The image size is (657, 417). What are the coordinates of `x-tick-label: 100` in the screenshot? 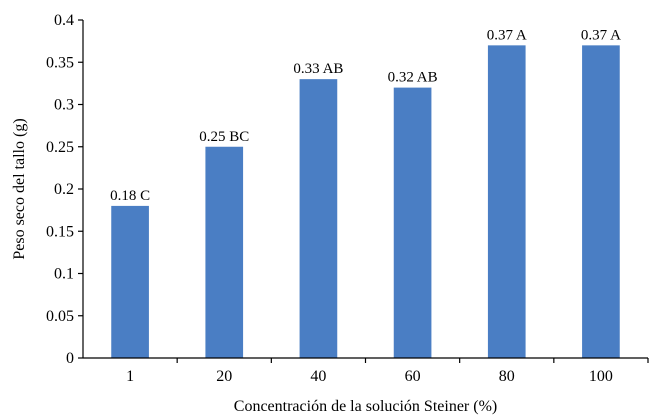 It's located at (601, 376).